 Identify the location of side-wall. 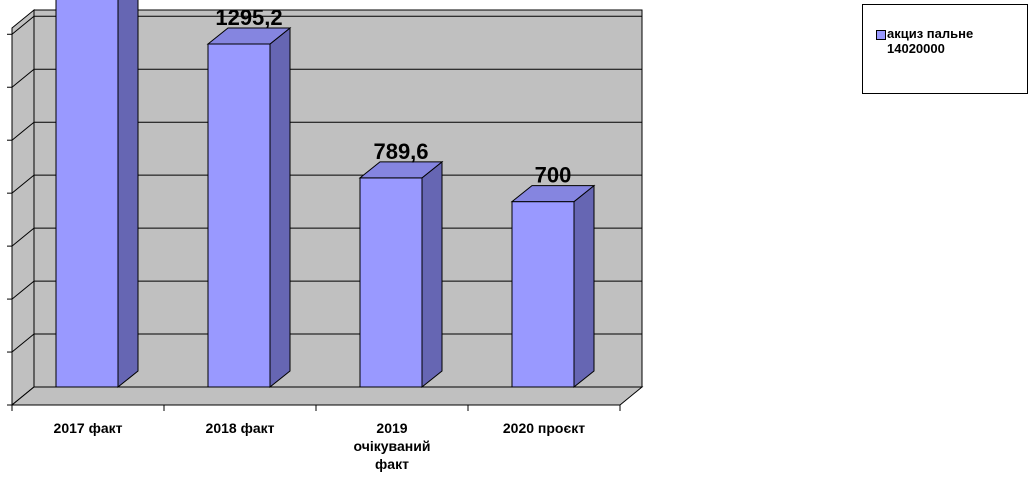
(23, 207).